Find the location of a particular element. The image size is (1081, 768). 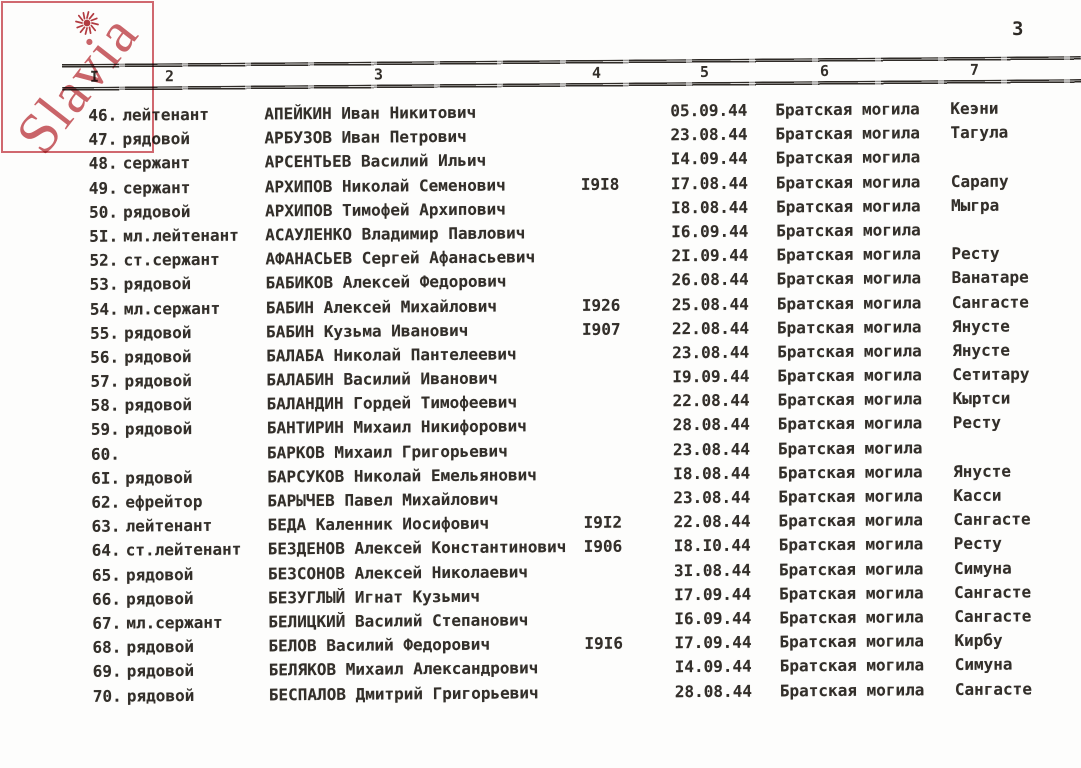

column-number: 7 is located at coordinates (974, 69).